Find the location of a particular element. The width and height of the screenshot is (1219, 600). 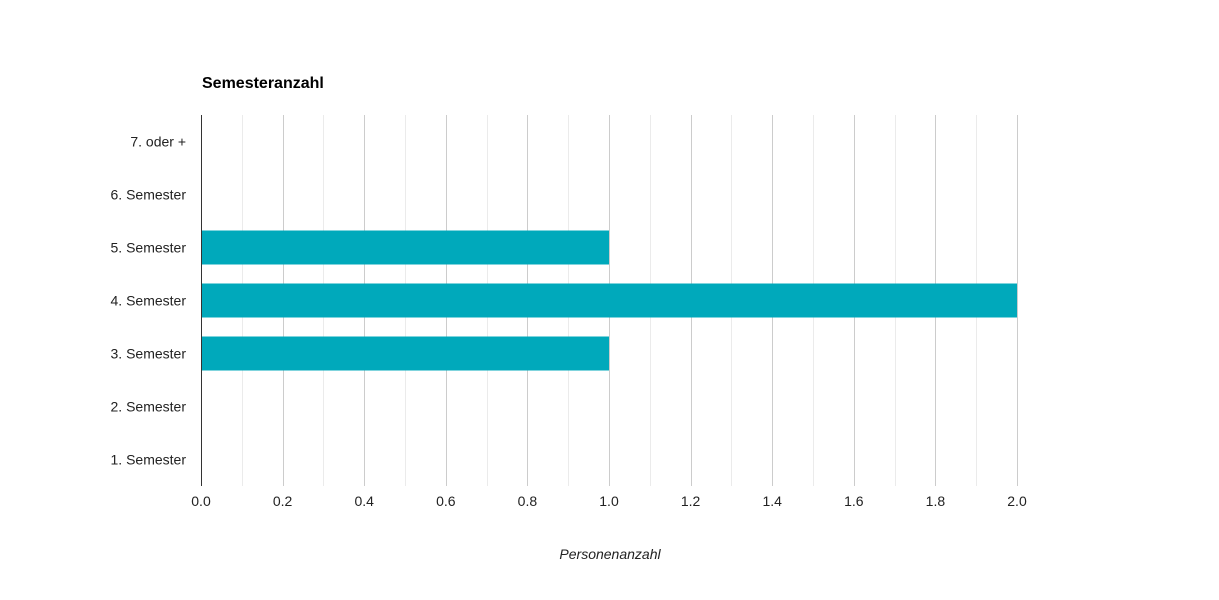

x-tick-label: 0.8 is located at coordinates (528, 501).